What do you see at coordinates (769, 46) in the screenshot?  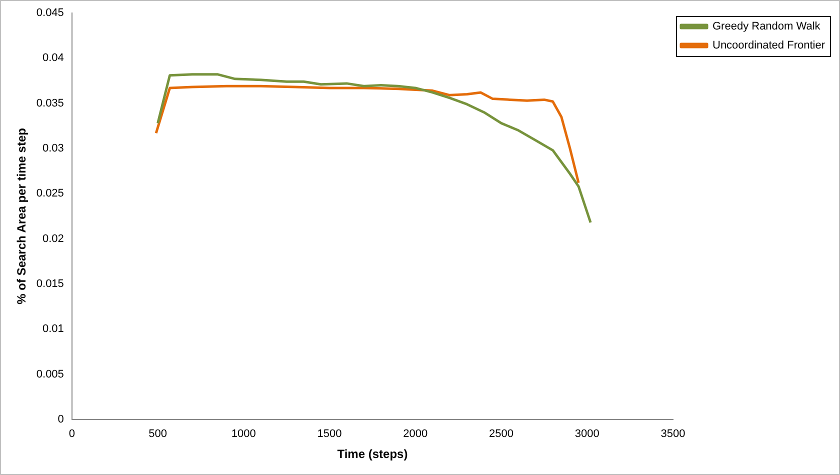 I see `legend-label: Uncoordinated Frontier` at bounding box center [769, 46].